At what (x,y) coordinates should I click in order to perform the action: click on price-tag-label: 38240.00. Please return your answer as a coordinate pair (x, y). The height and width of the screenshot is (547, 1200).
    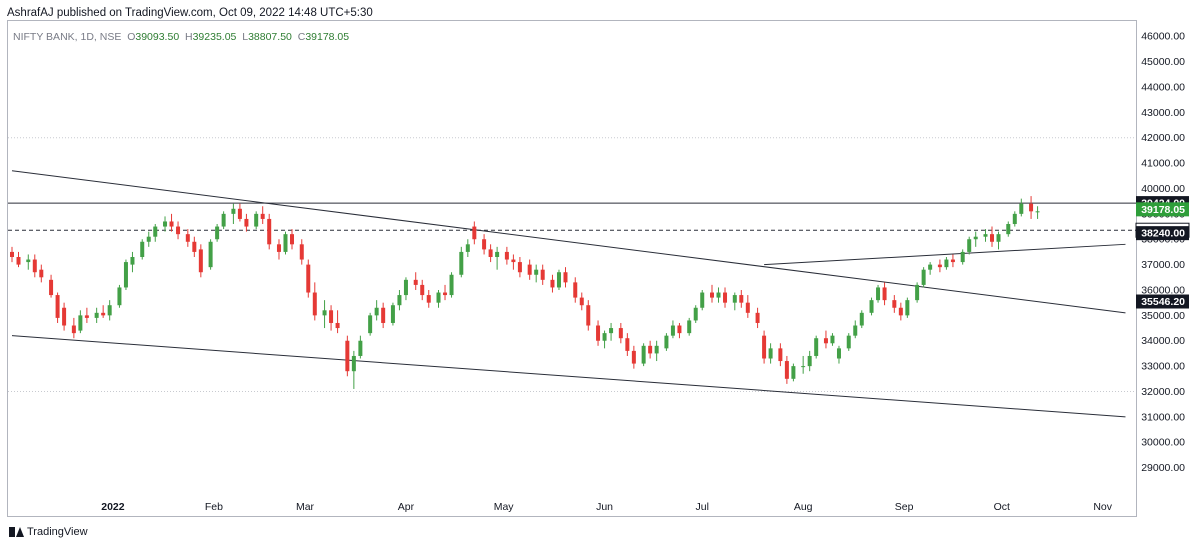
    Looking at the image, I should click on (1163, 234).